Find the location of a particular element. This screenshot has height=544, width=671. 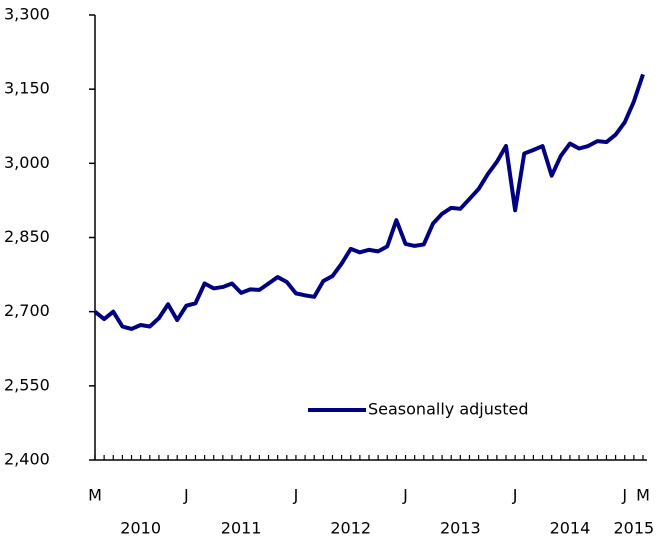

y-tick-label: 3,000 is located at coordinates (27, 162).